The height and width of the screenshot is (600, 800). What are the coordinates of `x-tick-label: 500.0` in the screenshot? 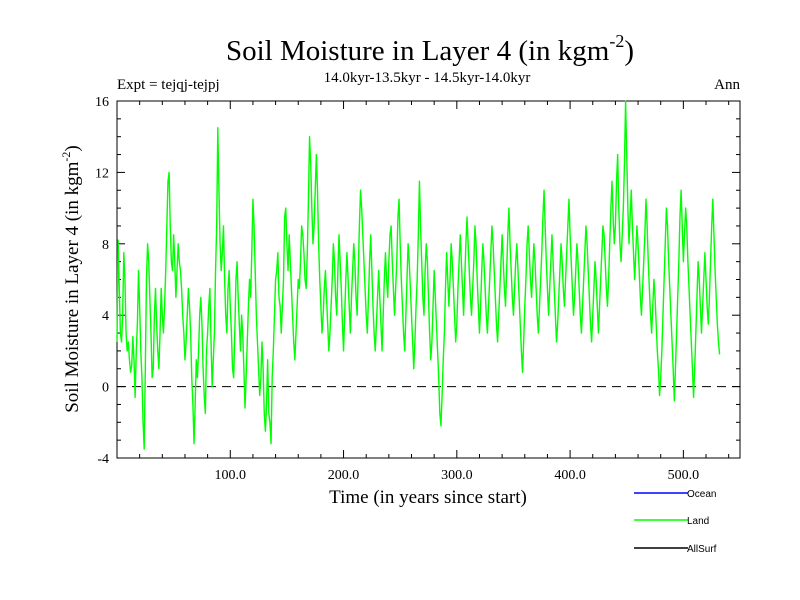 It's located at (684, 475).